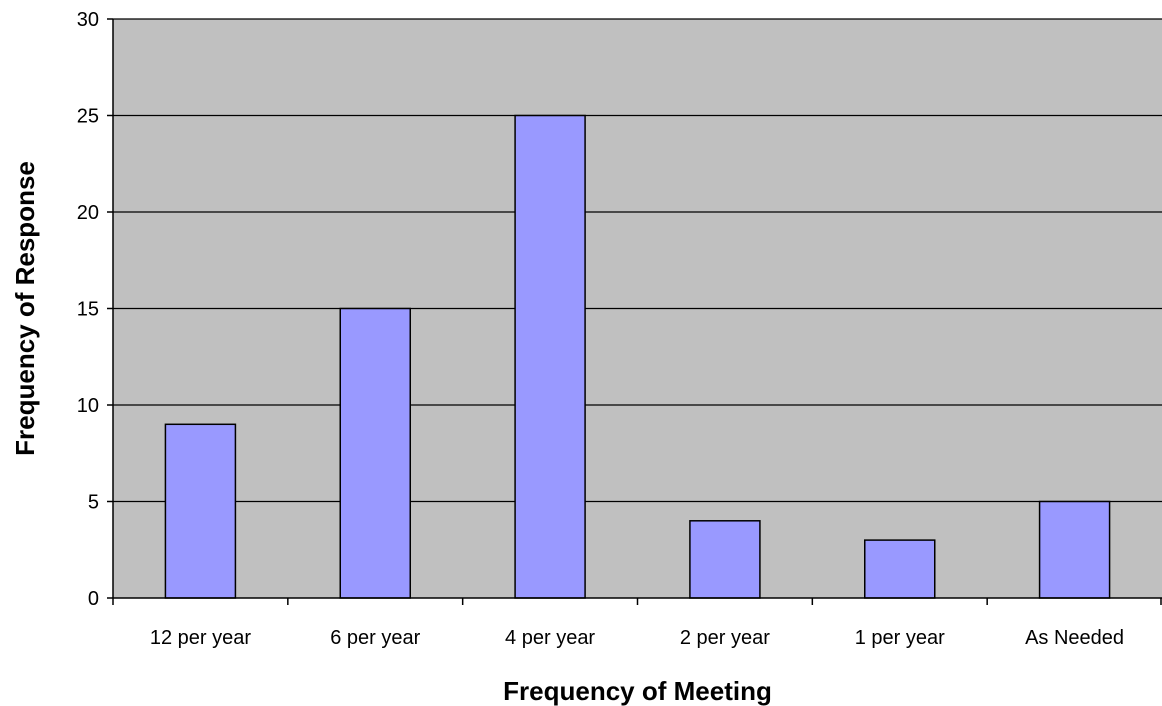  What do you see at coordinates (88, 406) in the screenshot?
I see `y-tick-label: 10` at bounding box center [88, 406].